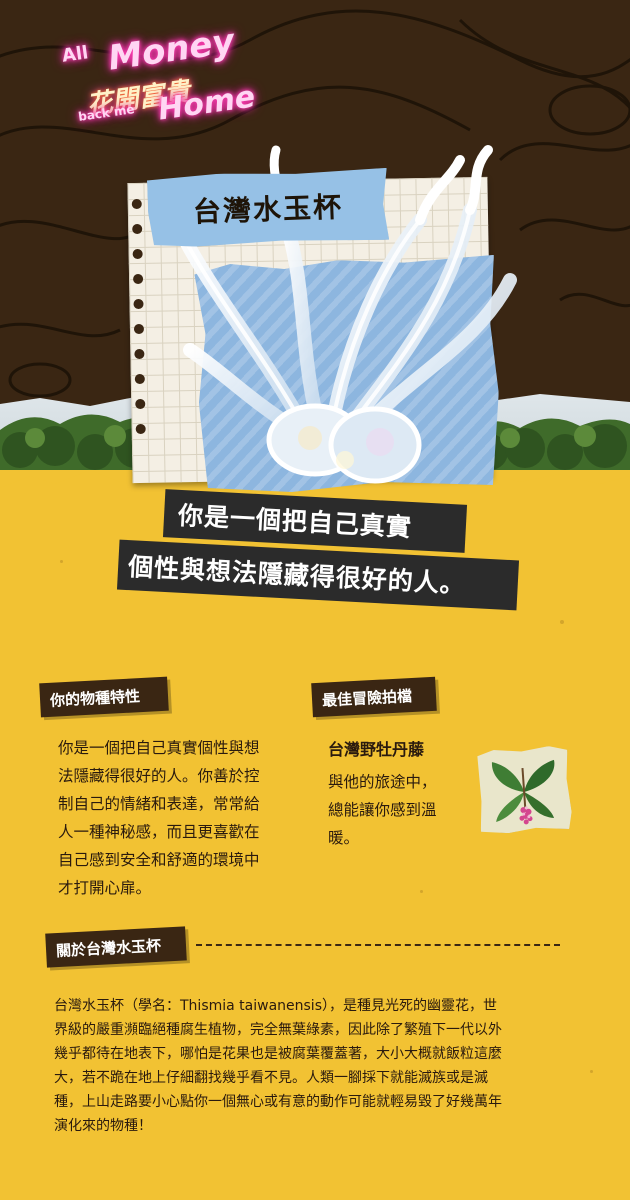 This screenshot has height=1200, width=630. I want to click on species-line: 人一種神秘感，而且更喜歡在, so click(159, 832).